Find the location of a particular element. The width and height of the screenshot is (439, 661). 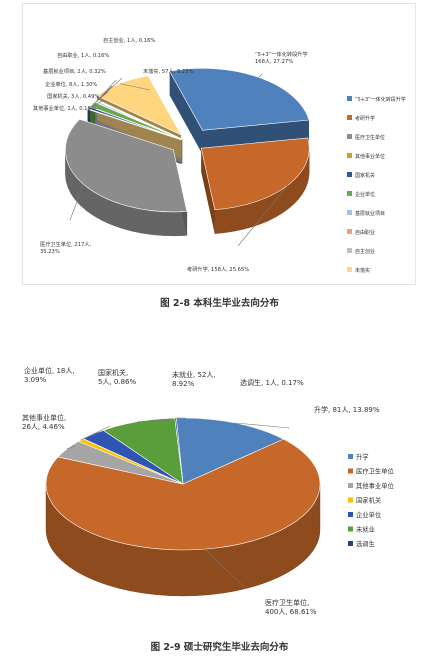

undergrad-legend-label: 其他事业单位 is located at coordinates (370, 156).